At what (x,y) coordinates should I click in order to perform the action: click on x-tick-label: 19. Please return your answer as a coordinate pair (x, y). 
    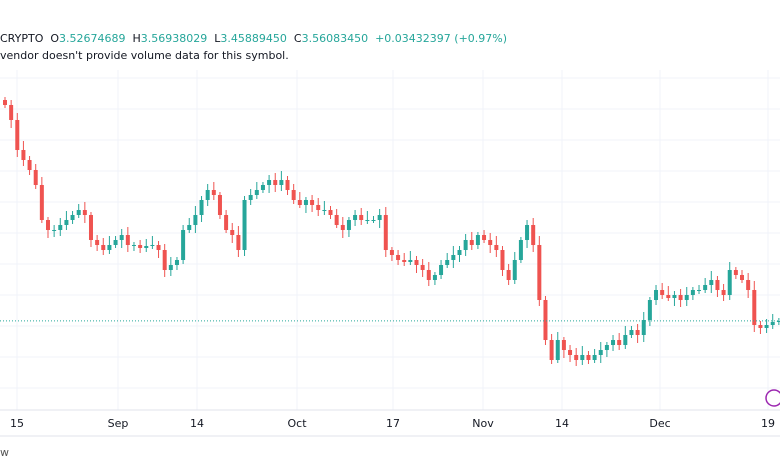
    Looking at the image, I should click on (768, 423).